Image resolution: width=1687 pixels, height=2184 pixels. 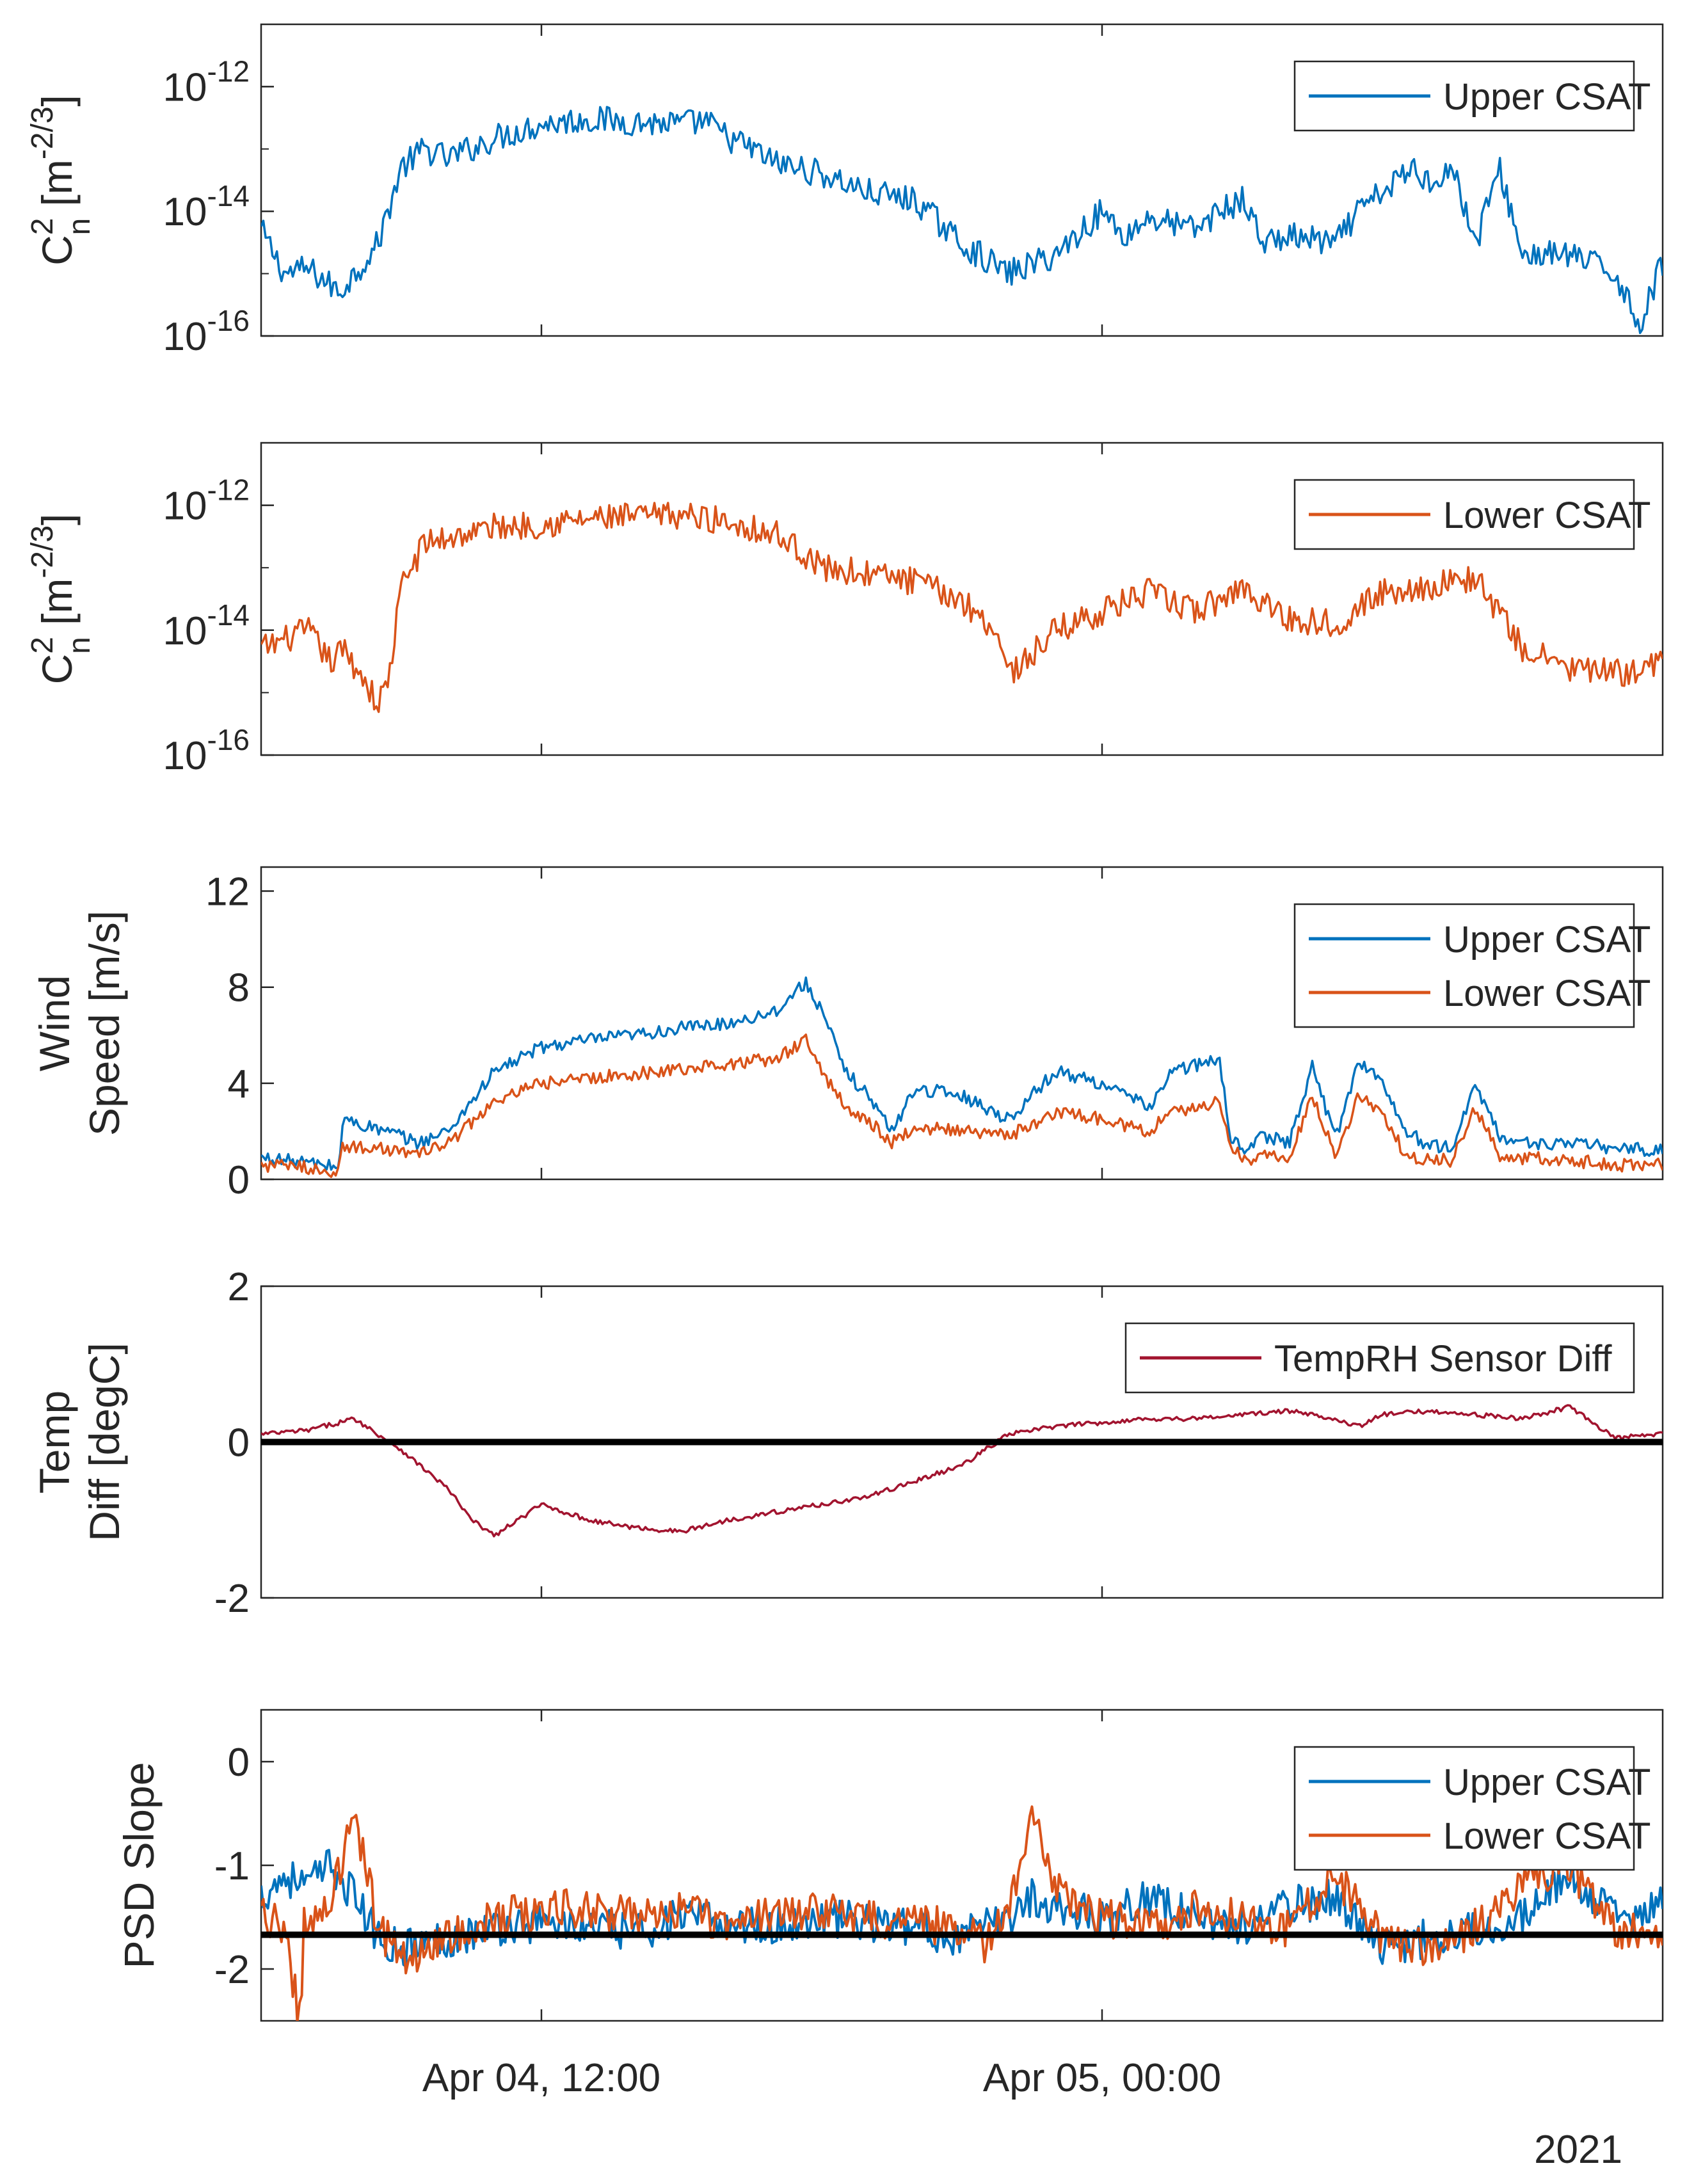 I want to click on panel-3: 0 4 8 12 Wind Speed [m/s] Upper CSAT Lower CSAT, so click(x=847, y=1034).